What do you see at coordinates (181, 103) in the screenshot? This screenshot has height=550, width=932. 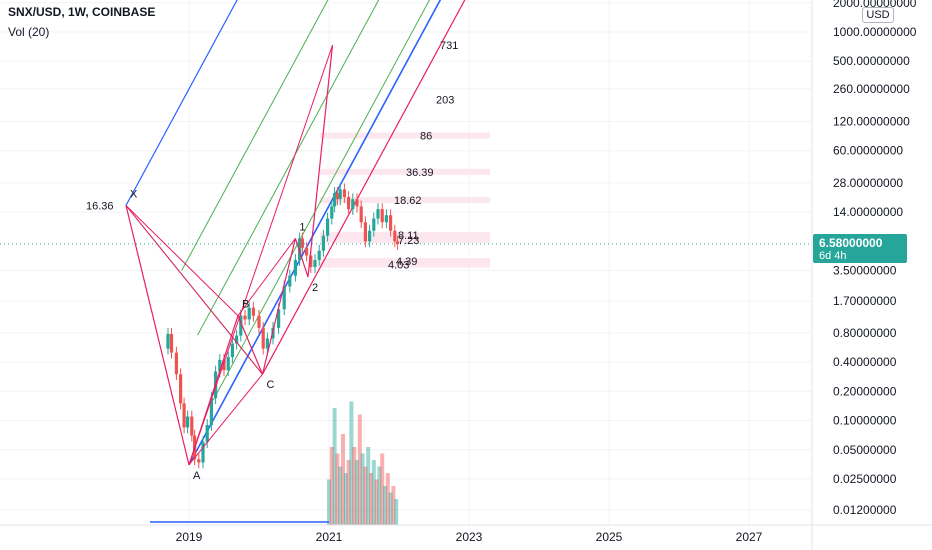 I see `pitchfork-upper-line` at bounding box center [181, 103].